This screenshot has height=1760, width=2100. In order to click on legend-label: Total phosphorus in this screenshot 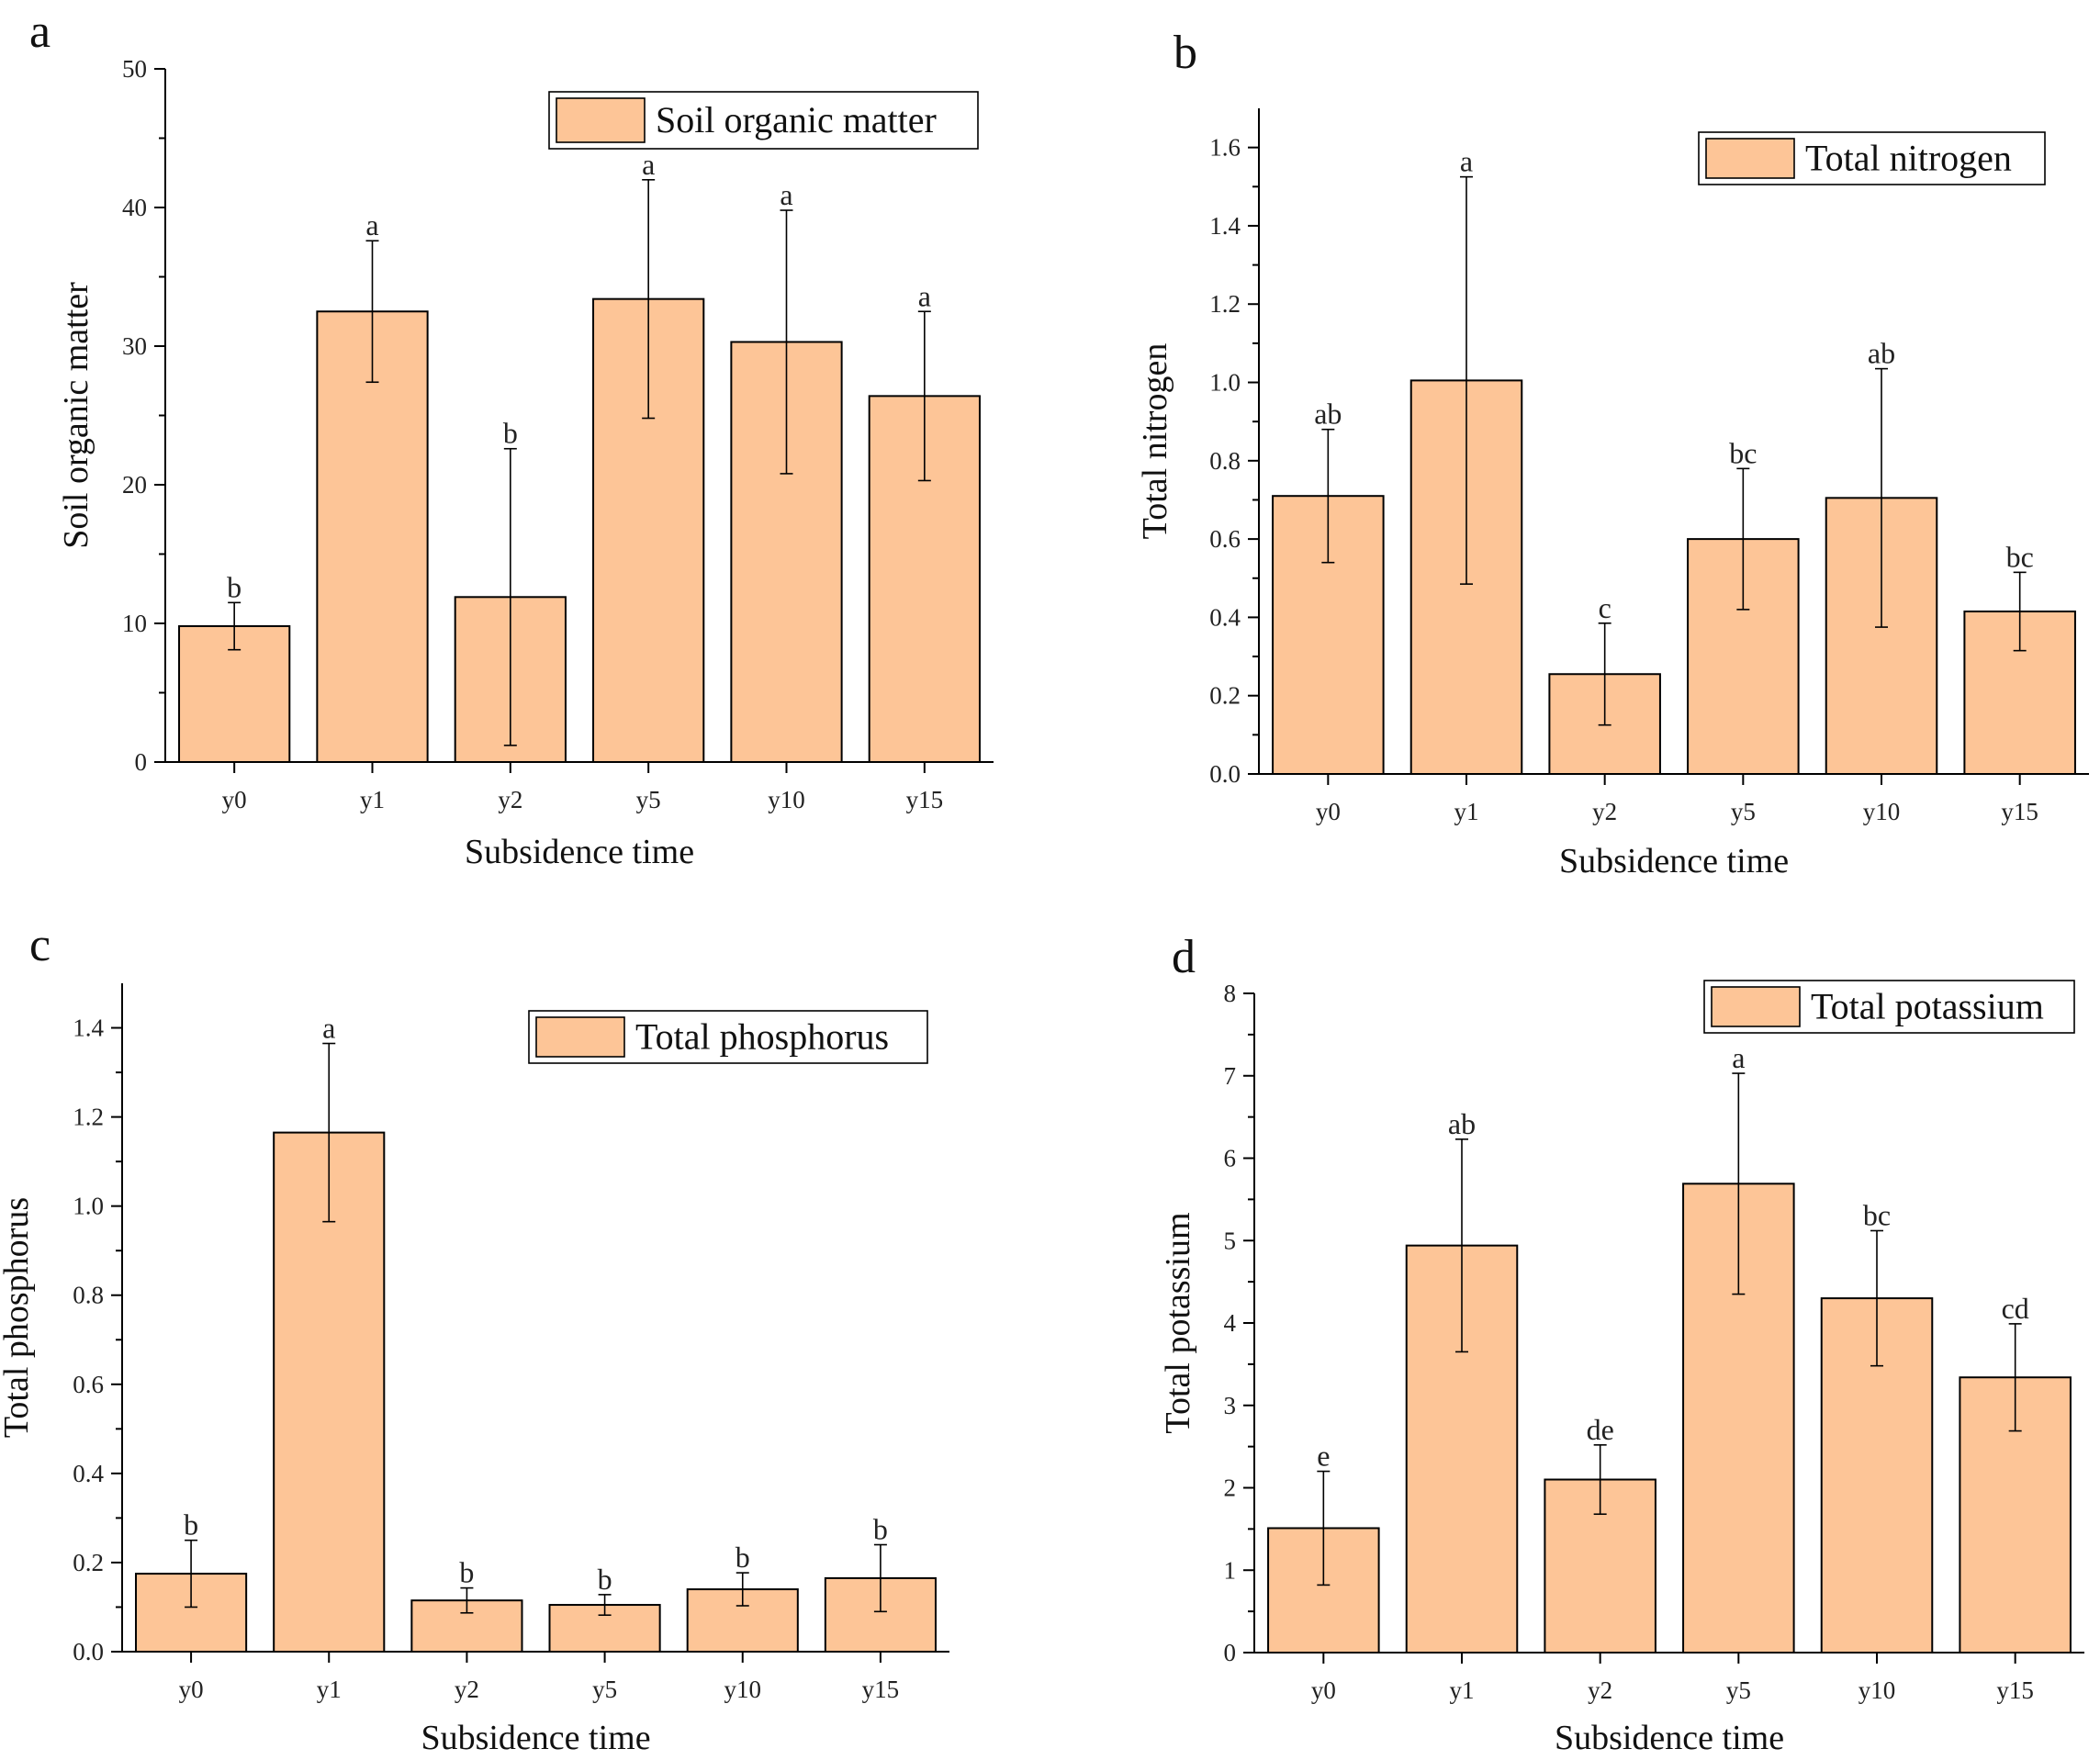, I will do `click(762, 1037)`.